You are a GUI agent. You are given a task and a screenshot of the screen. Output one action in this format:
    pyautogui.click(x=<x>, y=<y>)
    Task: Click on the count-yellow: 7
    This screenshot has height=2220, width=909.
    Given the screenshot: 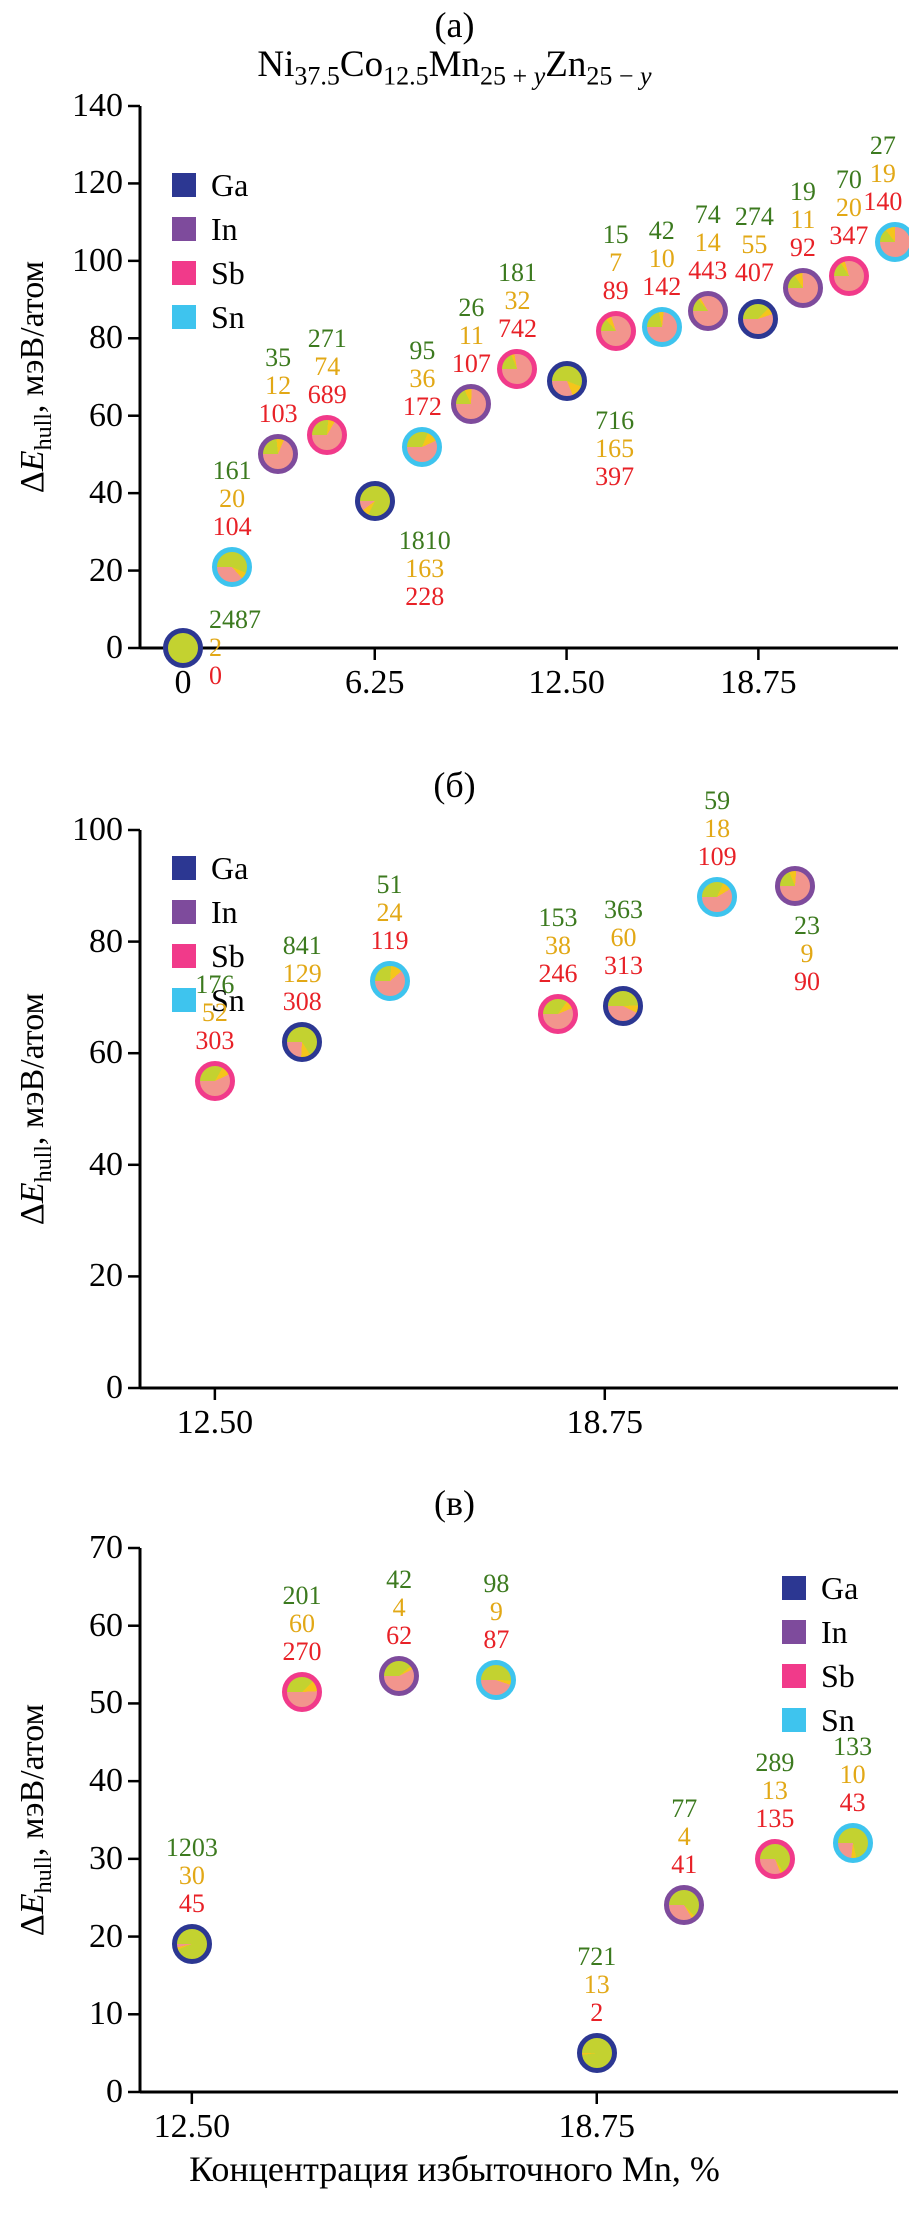 What is the action you would take?
    pyautogui.click(x=616, y=262)
    